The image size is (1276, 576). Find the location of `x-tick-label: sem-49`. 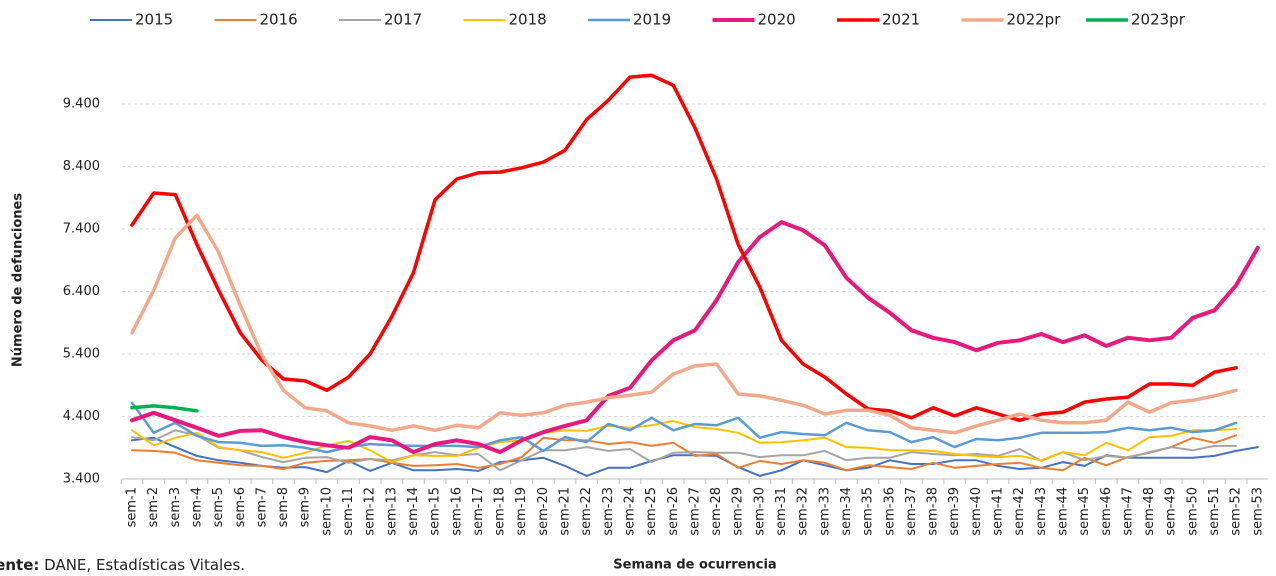

x-tick-label: sem-49 is located at coordinates (1171, 511).